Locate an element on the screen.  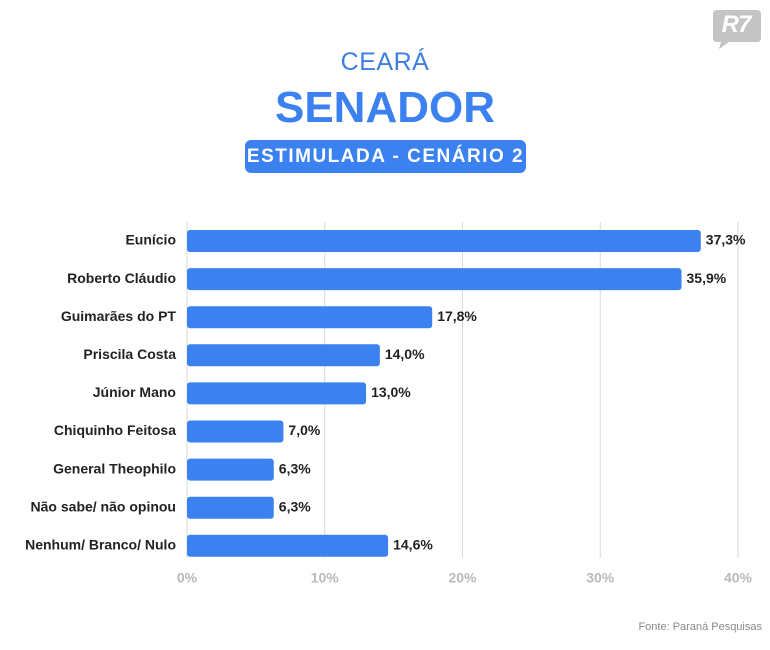
category-label: Guimarães do PT is located at coordinates (119, 316).